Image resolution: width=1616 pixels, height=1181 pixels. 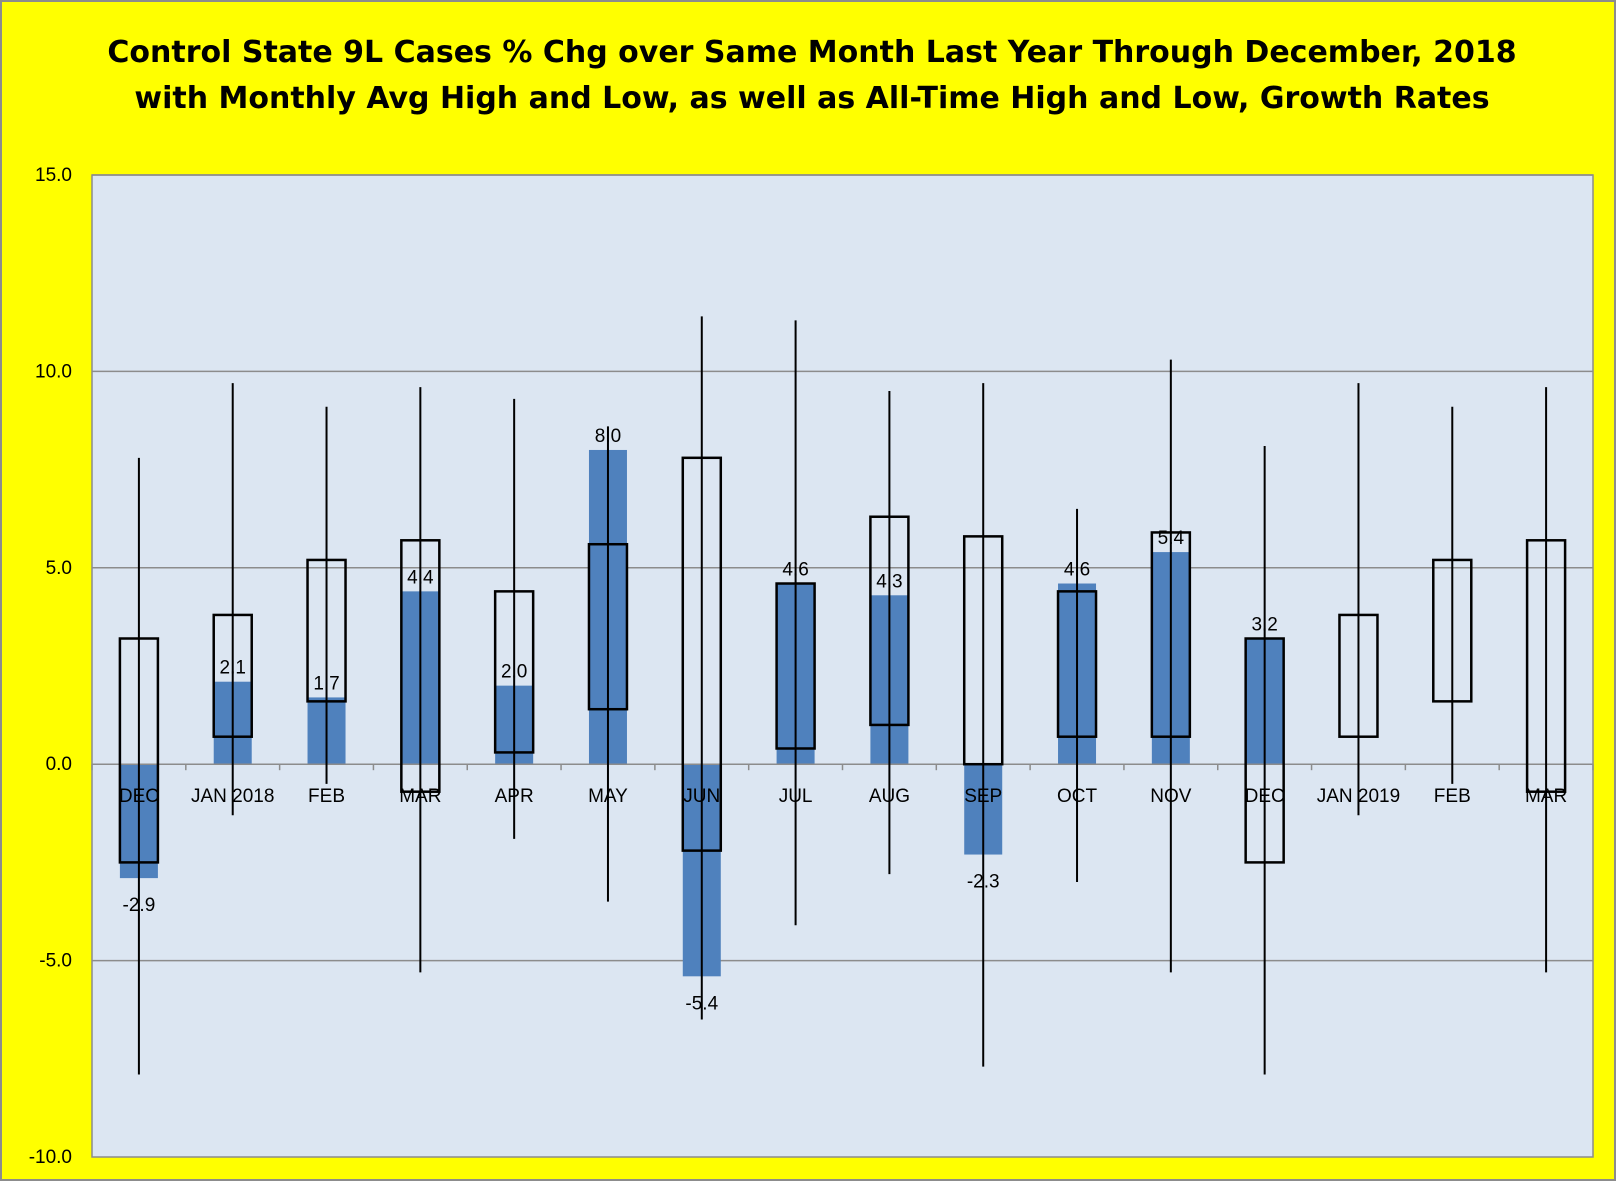 I want to click on category-label: JUN, so click(x=701, y=796).